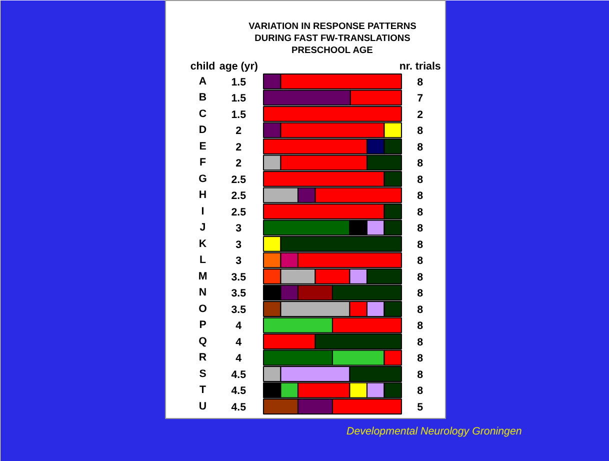 Image resolution: width=609 pixels, height=461 pixels. I want to click on y-tick-label: O, so click(202, 308).